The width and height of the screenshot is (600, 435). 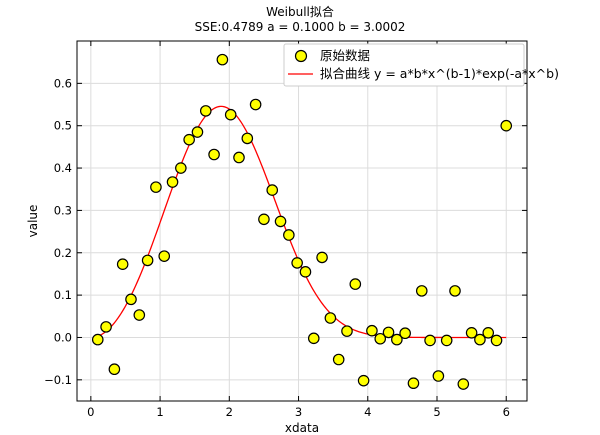 I want to click on y-tick-label: 0.0, so click(x=63, y=337).